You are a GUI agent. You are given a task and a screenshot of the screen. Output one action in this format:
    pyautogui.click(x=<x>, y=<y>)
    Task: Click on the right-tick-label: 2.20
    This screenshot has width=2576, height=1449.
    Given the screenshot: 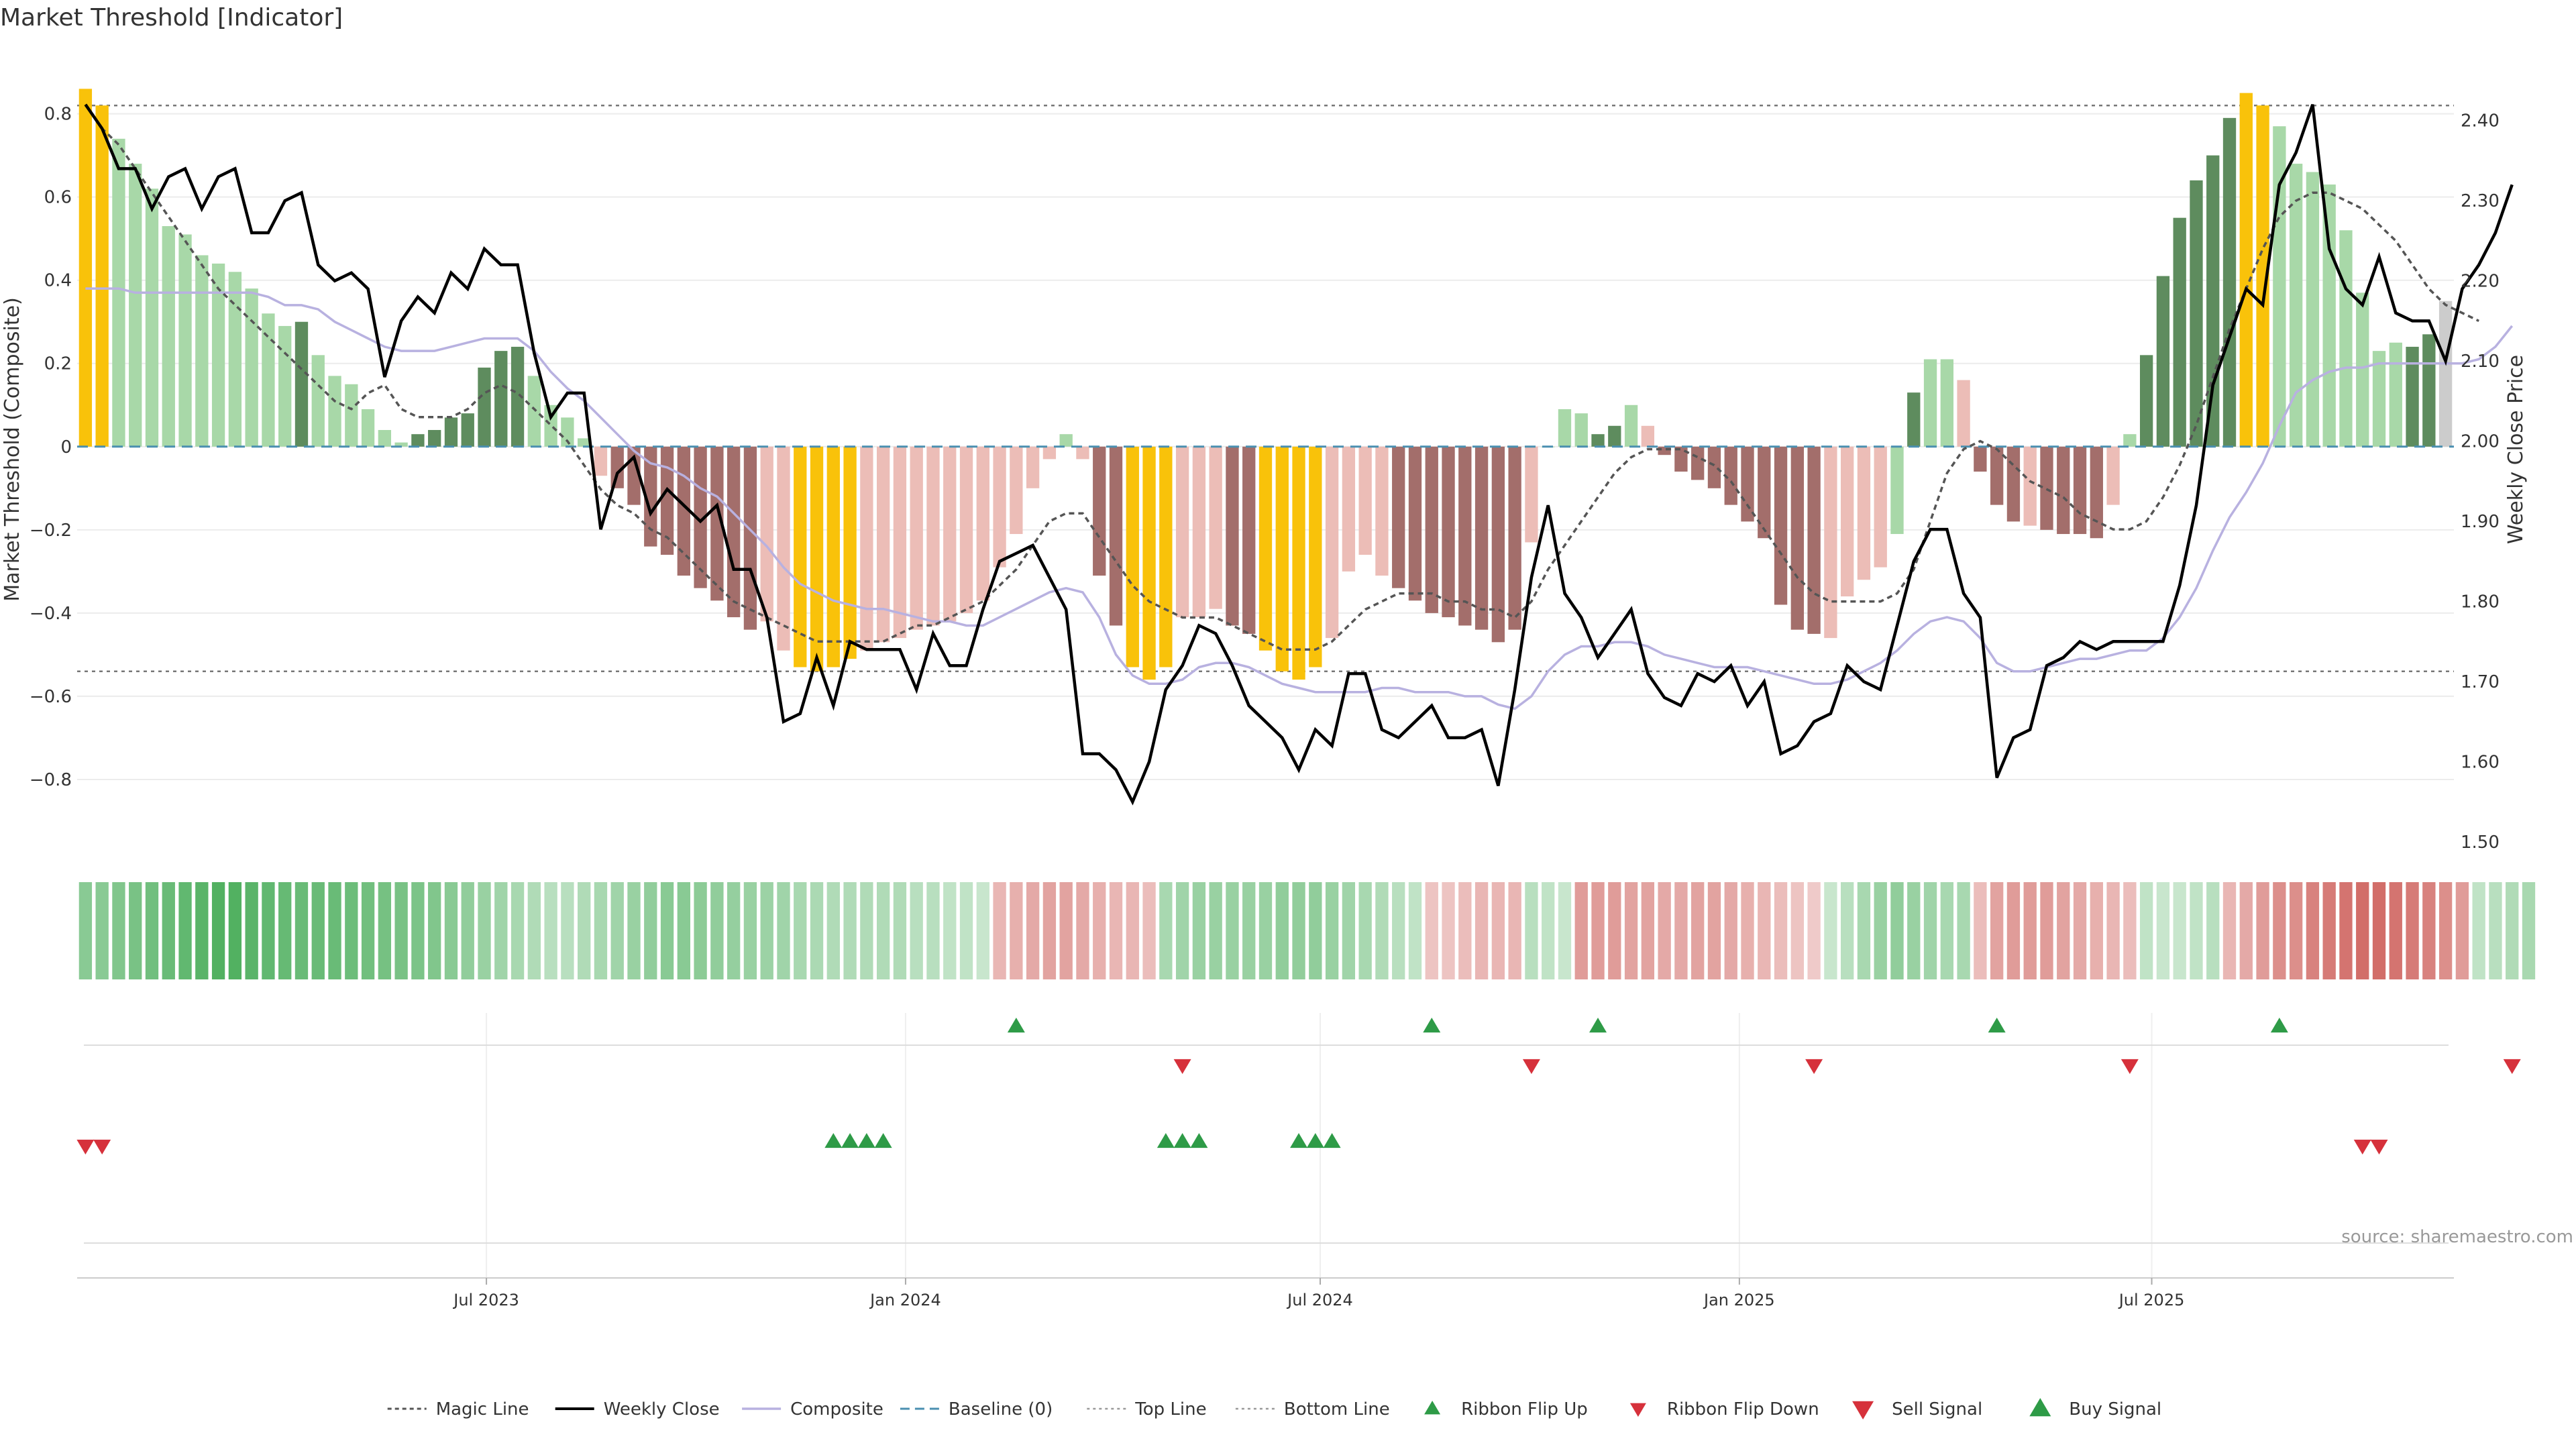 What is the action you would take?
    pyautogui.click(x=2480, y=282)
    